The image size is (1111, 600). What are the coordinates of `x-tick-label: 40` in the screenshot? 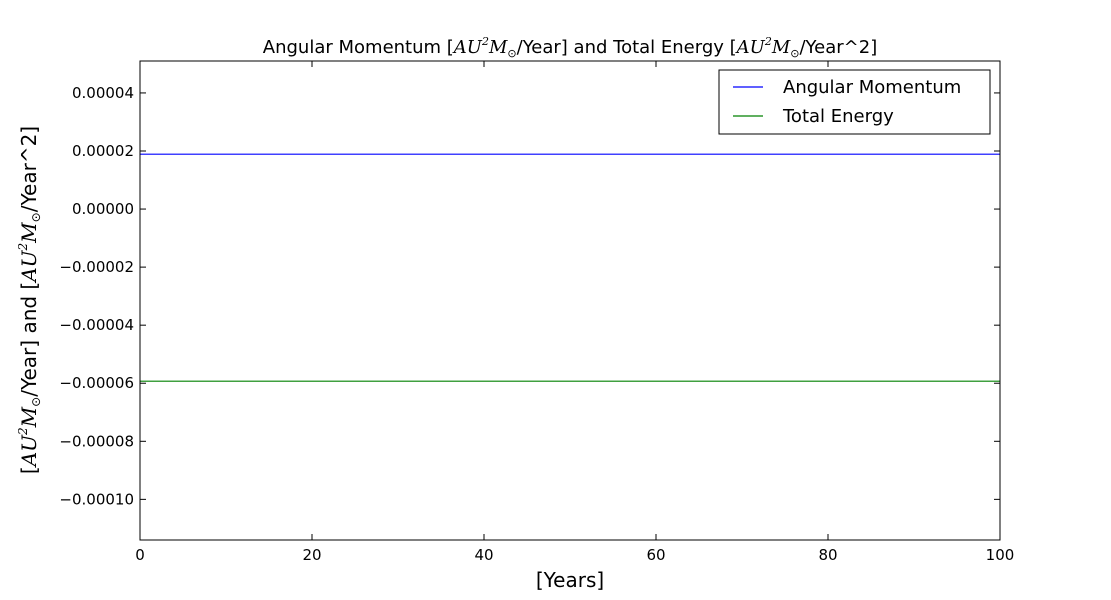 It's located at (483, 555).